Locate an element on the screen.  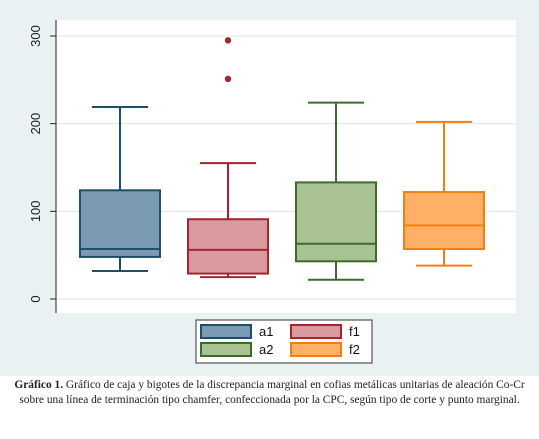
y-tick-label: 200 is located at coordinates (35, 124).